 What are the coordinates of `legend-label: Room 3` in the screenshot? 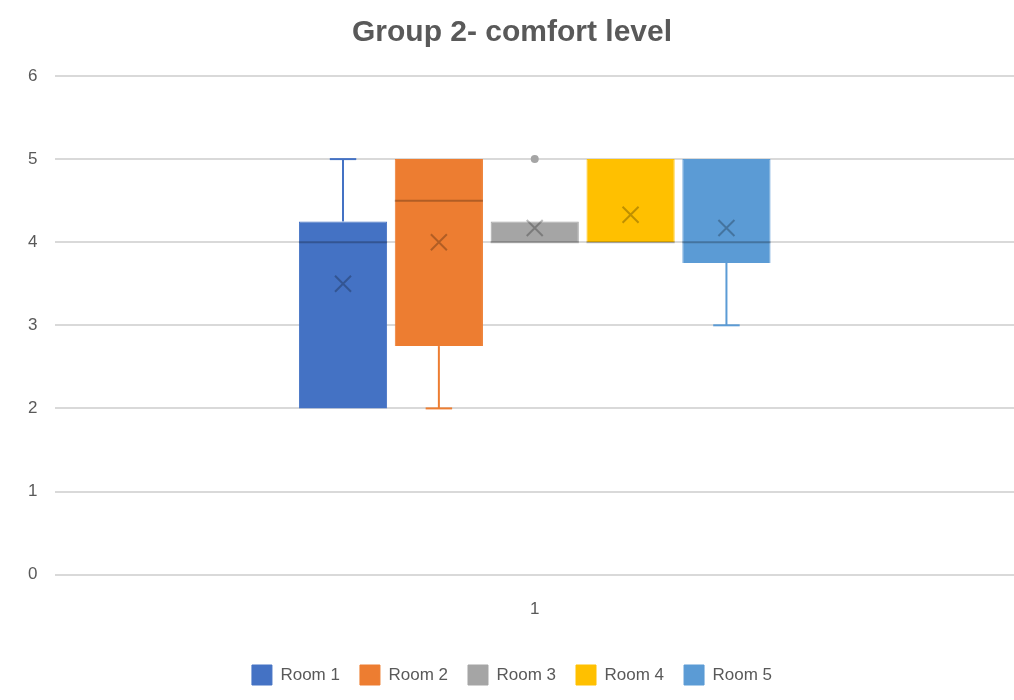 It's located at (526, 674).